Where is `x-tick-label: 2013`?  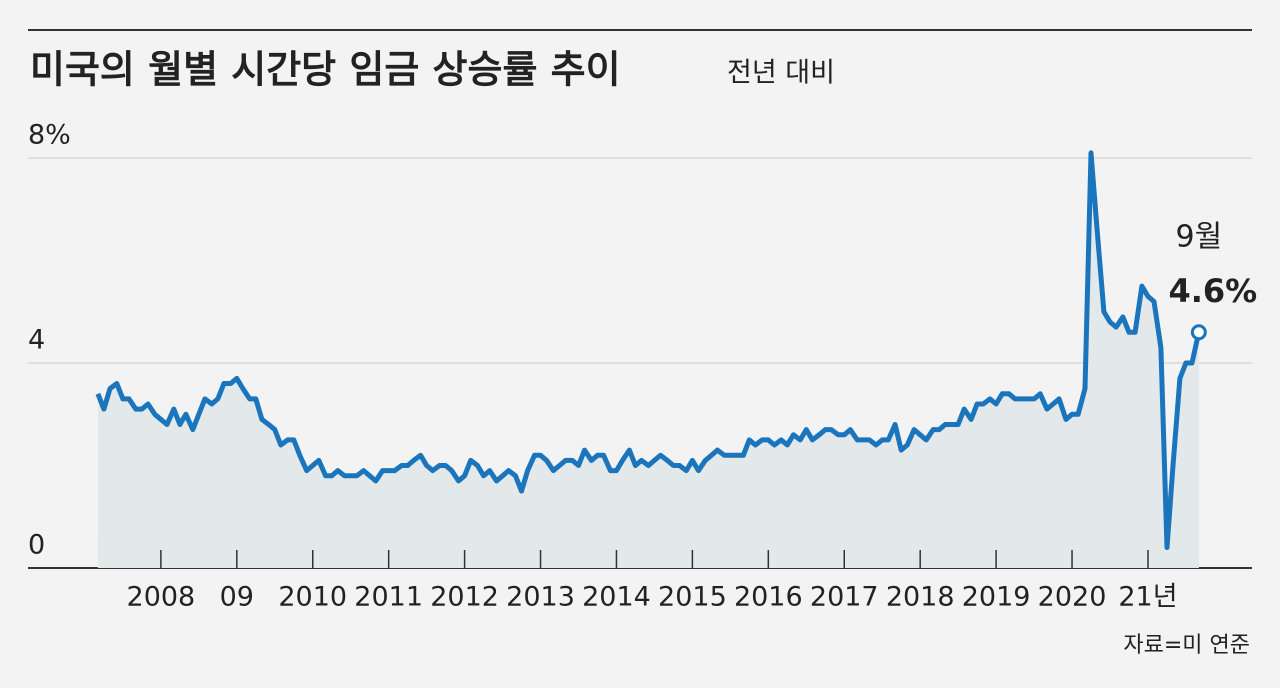 x-tick-label: 2013 is located at coordinates (540, 597).